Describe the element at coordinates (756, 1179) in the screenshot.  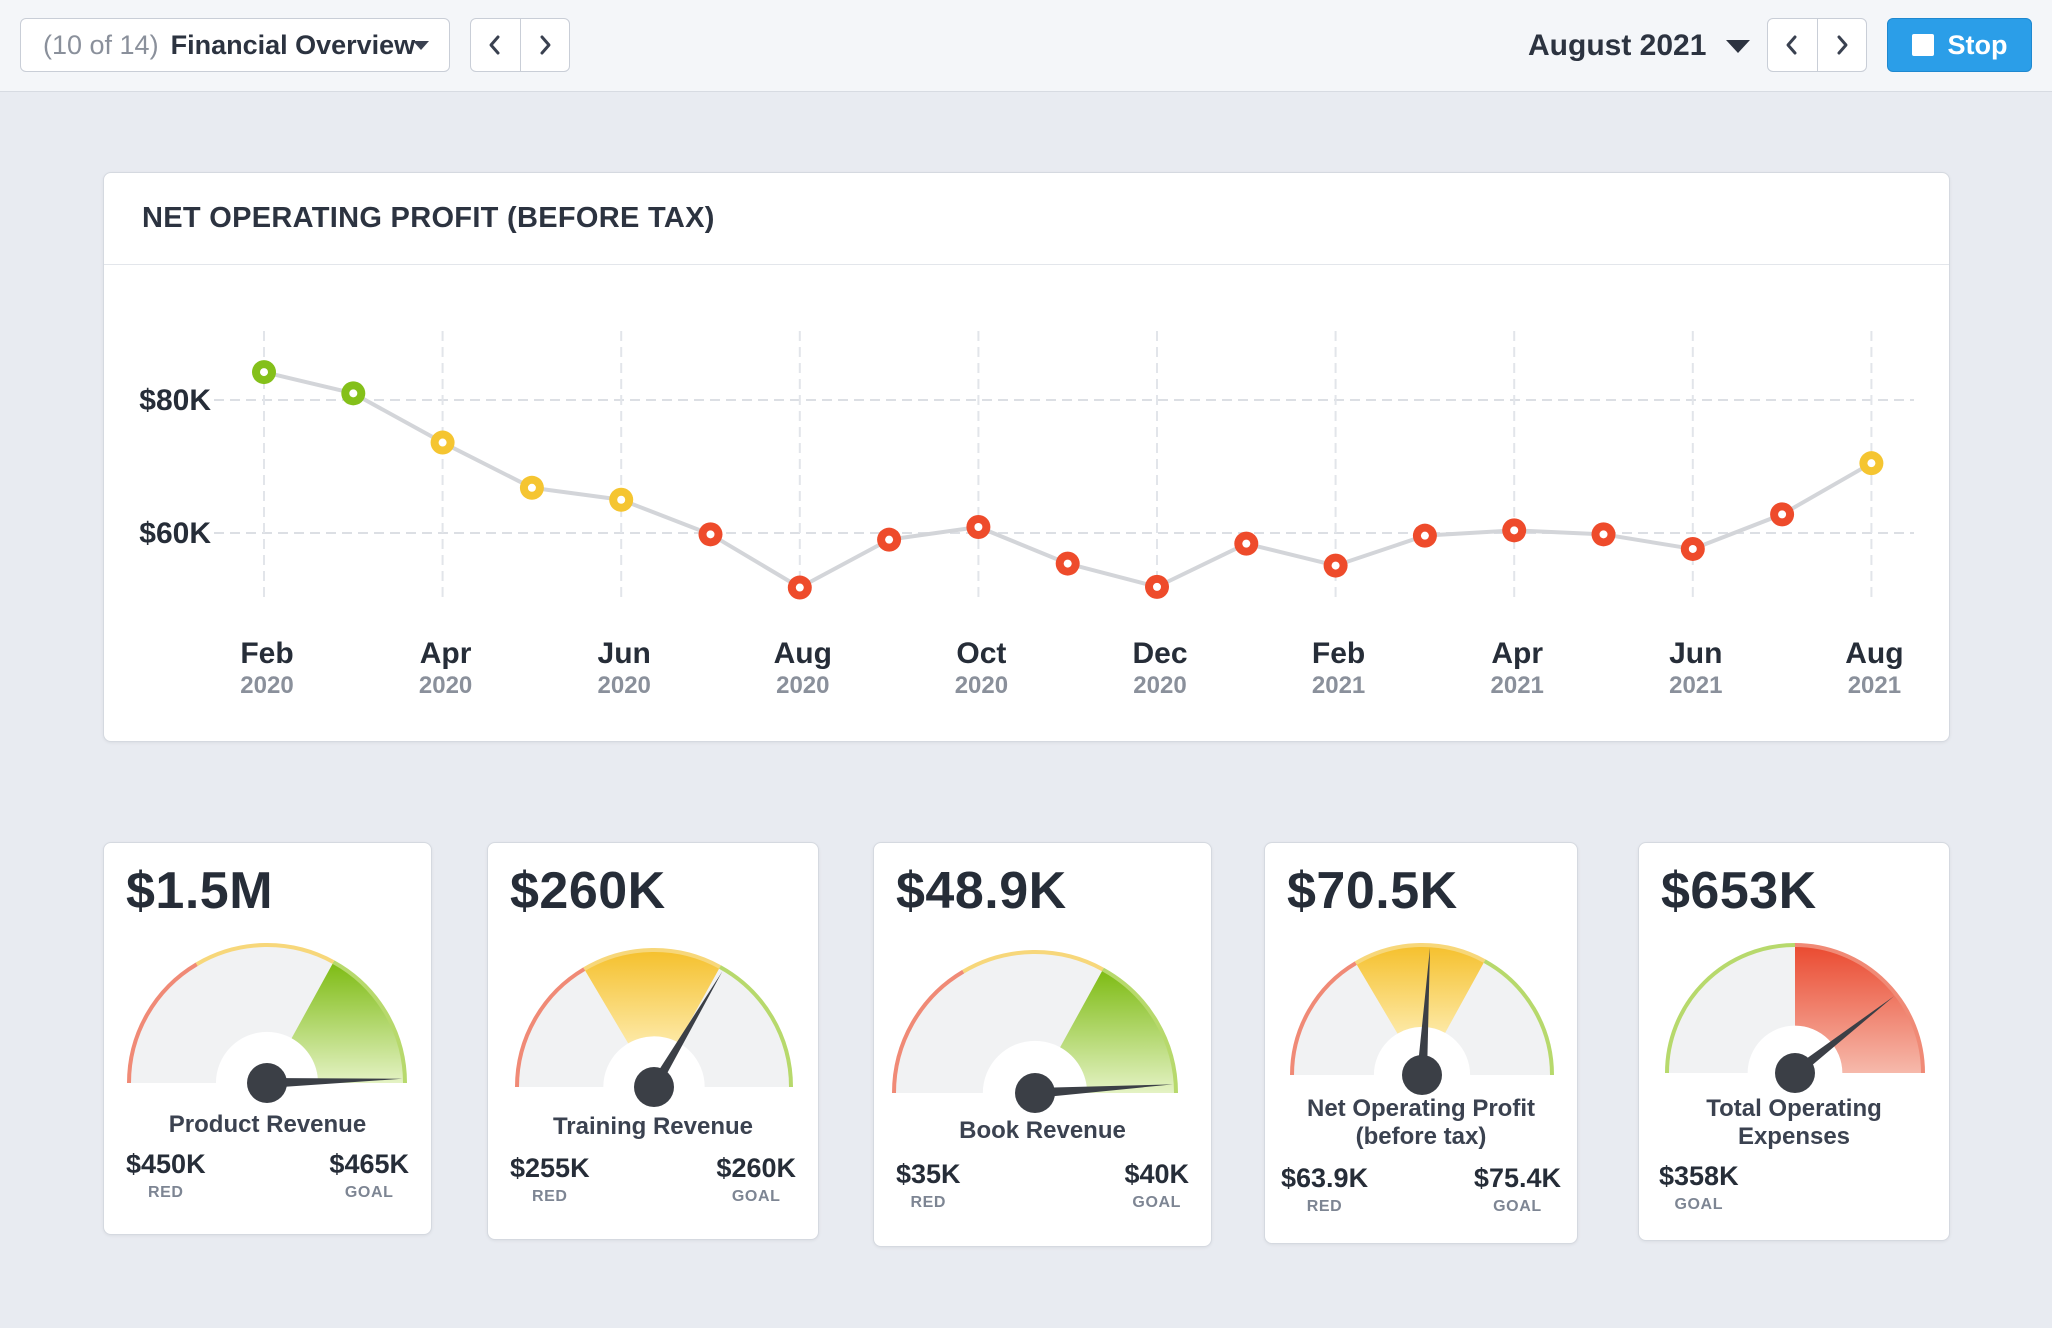
I see `kpi-goal: $260K GOAL` at that location.